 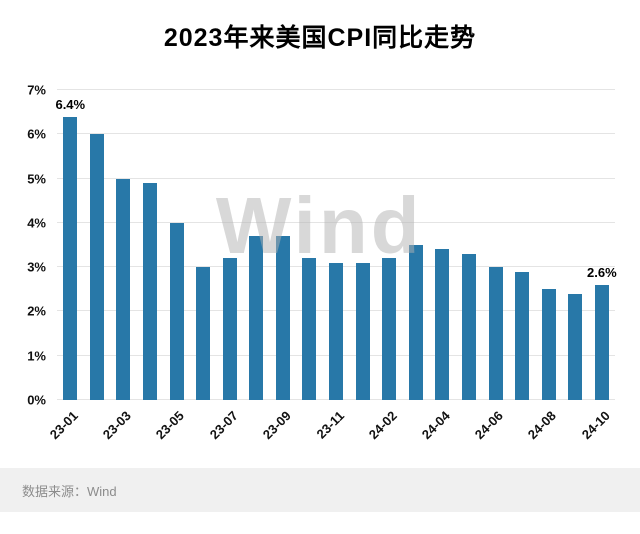 I want to click on x-tick-label: 23-07, so click(x=223, y=425).